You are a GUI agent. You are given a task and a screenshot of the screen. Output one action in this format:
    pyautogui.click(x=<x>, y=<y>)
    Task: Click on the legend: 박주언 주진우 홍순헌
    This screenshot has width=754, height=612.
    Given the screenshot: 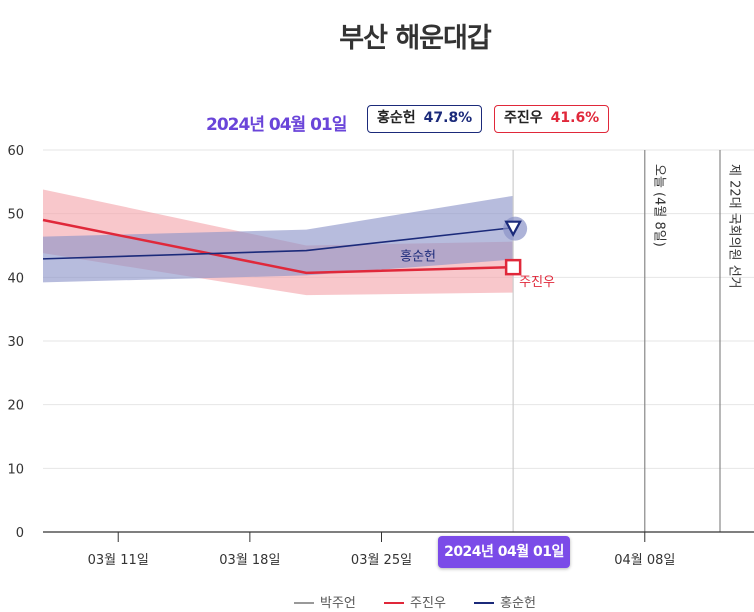 What is the action you would take?
    pyautogui.click(x=377, y=601)
    